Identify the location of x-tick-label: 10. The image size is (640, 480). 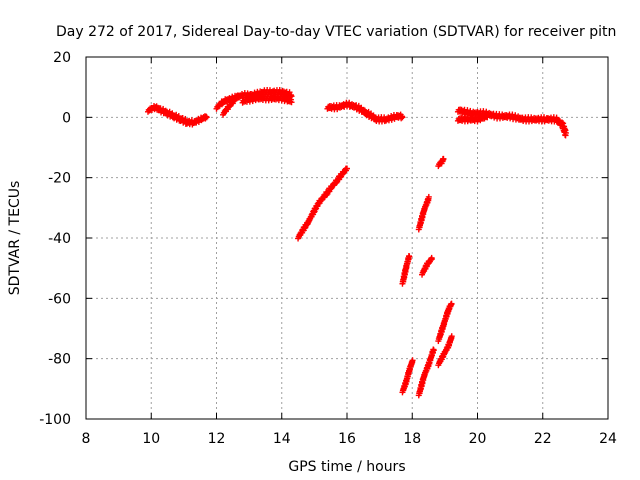
(151, 439).